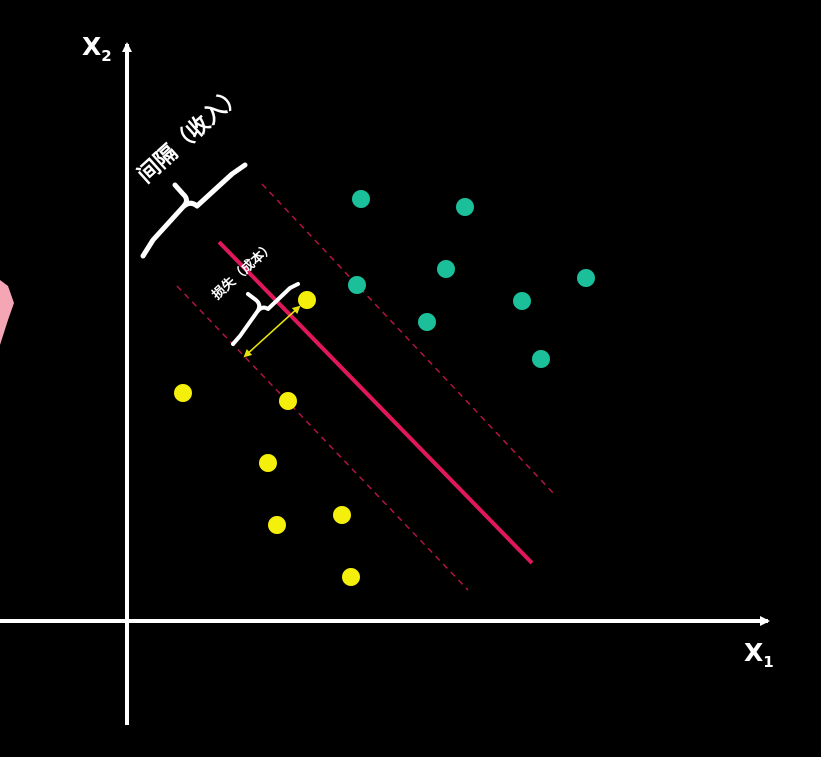 Image resolution: width=821 pixels, height=757 pixels. I want to click on lower-margin-line, so click(322, 438).